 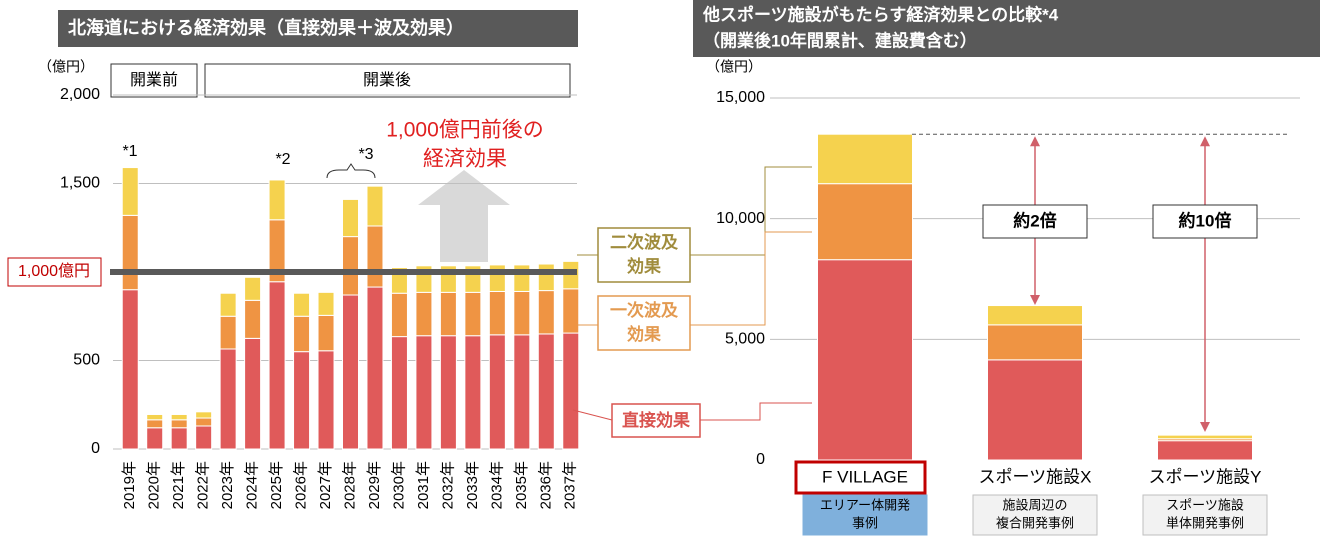 I want to click on legend-entry: 一次波及効果, so click(x=644, y=322).